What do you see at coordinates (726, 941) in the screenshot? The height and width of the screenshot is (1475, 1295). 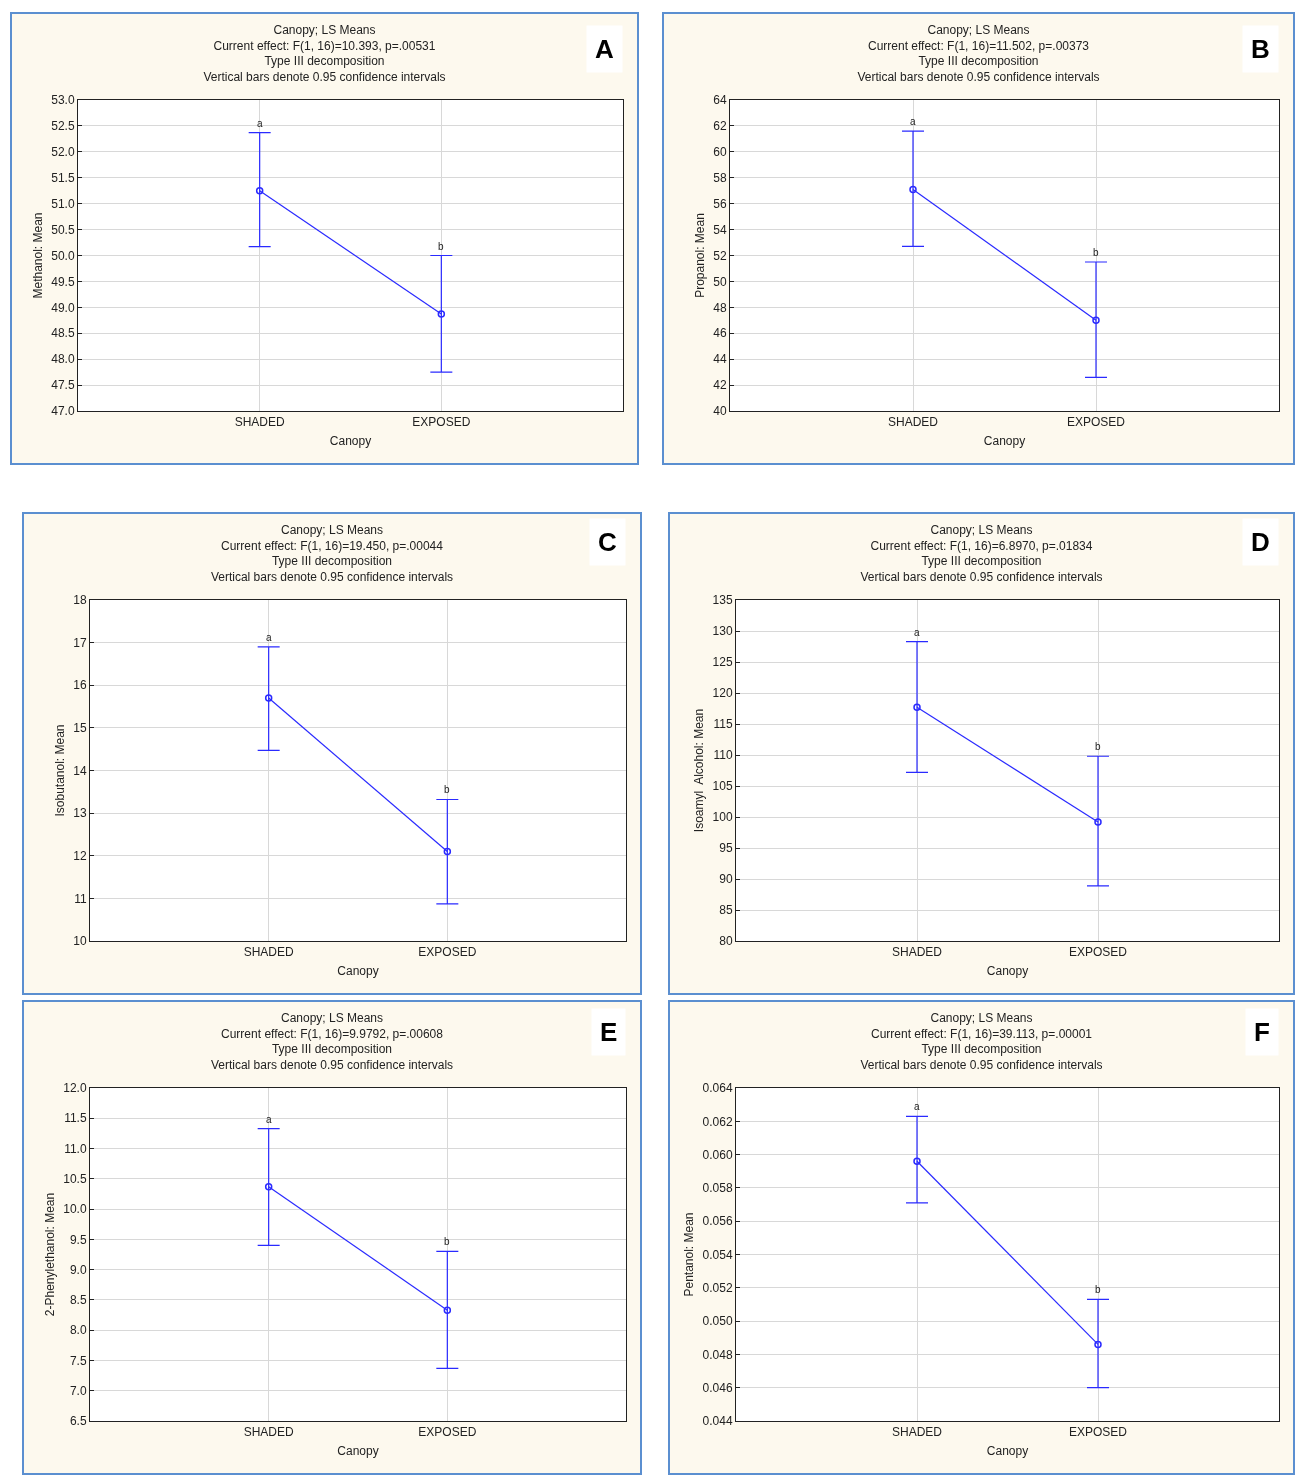 I see `y-tick-label: 80` at bounding box center [726, 941].